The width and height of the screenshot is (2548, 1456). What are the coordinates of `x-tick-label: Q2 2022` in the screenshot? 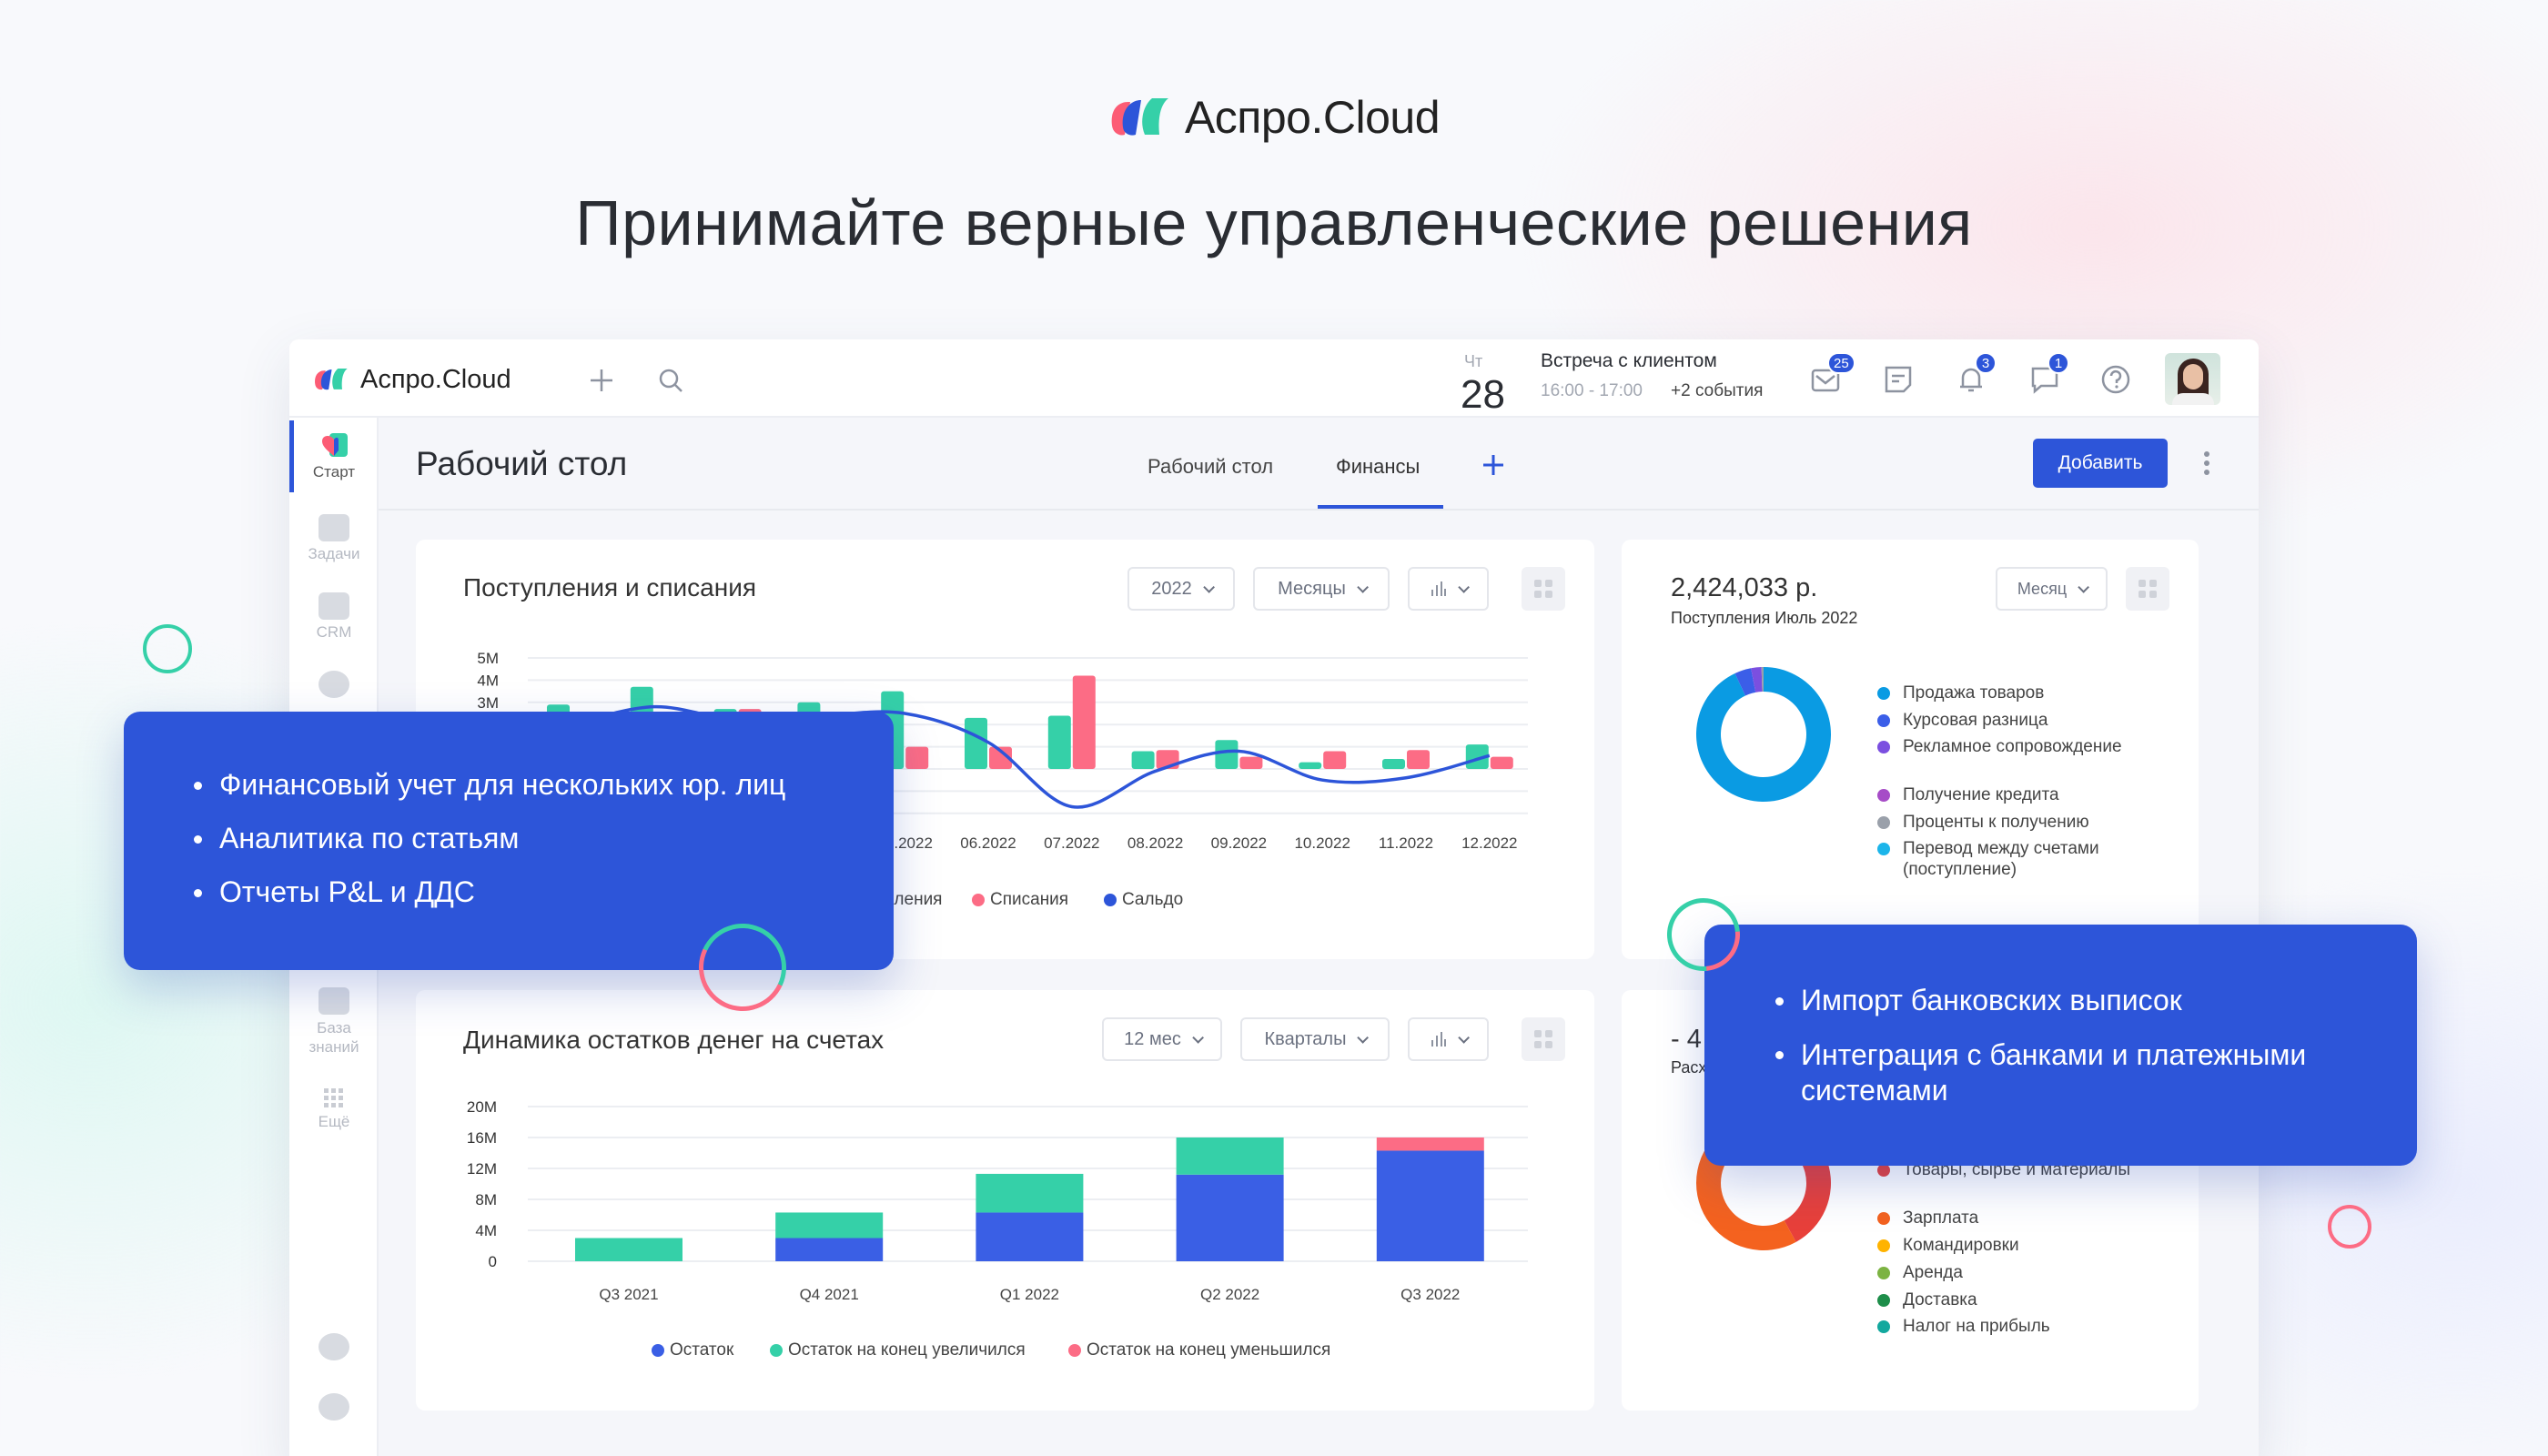 It's located at (1230, 1294).